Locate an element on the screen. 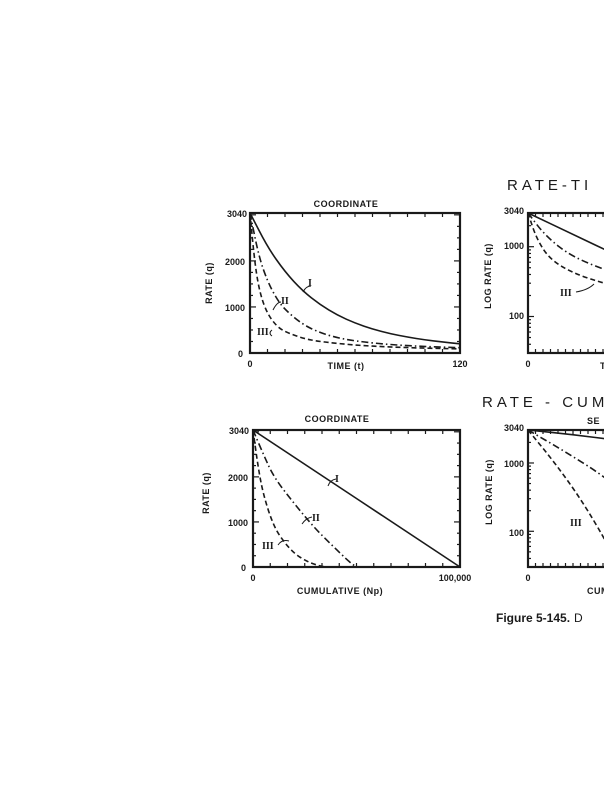  panel-b-leader-iii is located at coordinates (585, 288).